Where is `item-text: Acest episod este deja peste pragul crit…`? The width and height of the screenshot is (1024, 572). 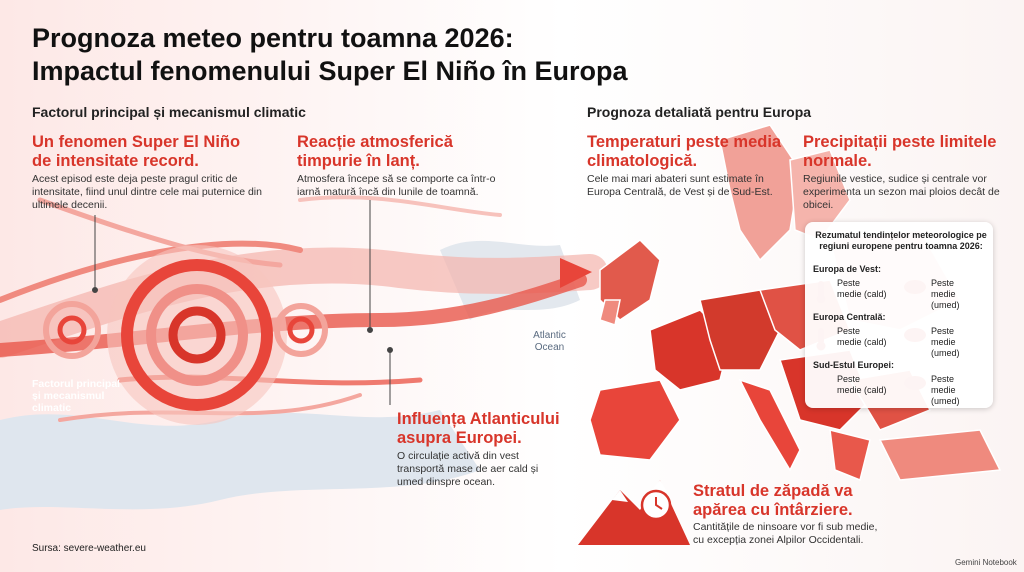
item-text: Acest episod este deja peste pragul crit… is located at coordinates (147, 192).